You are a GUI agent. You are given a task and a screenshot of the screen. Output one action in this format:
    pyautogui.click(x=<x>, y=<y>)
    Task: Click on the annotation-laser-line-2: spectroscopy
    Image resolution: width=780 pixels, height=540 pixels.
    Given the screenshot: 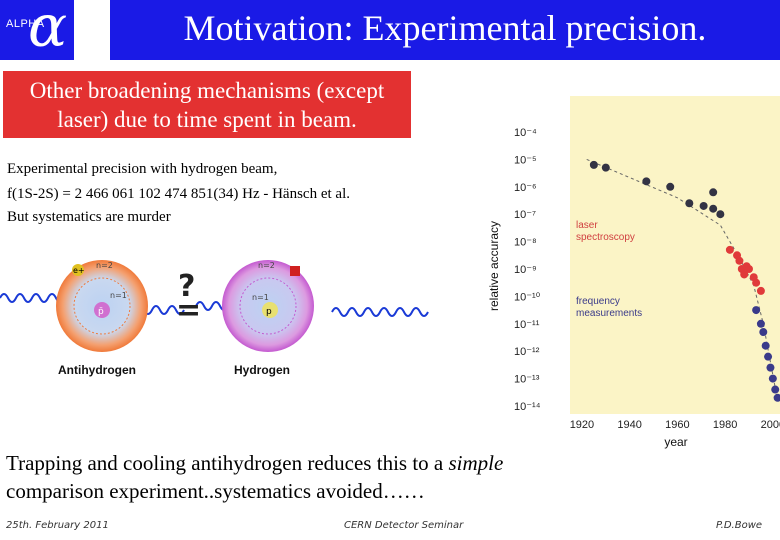 What is the action you would take?
    pyautogui.click(x=605, y=237)
    